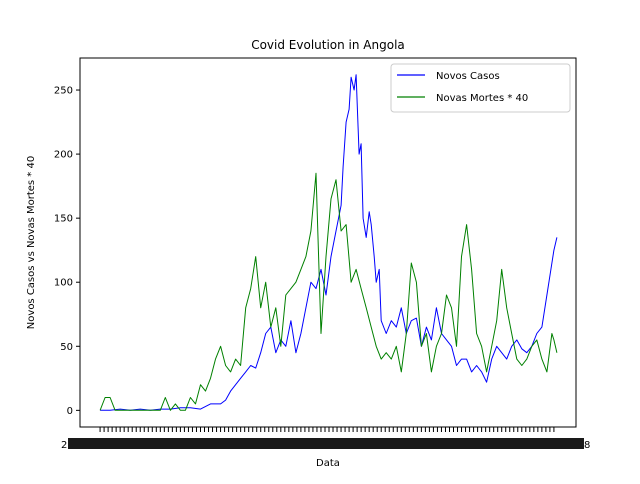  What do you see at coordinates (70, 411) in the screenshot?
I see `y-tick-label: 0` at bounding box center [70, 411].